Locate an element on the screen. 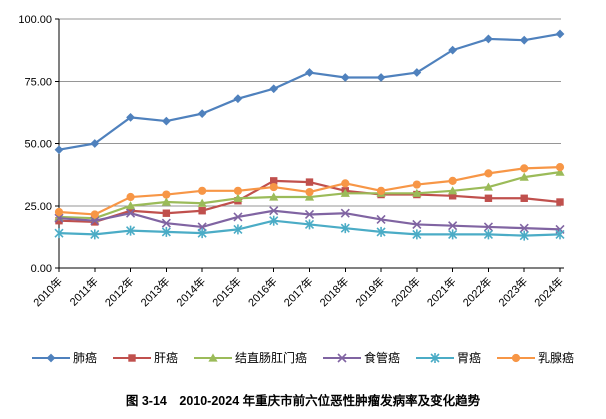  series-markers-esophageal-cancer is located at coordinates (309, 220).